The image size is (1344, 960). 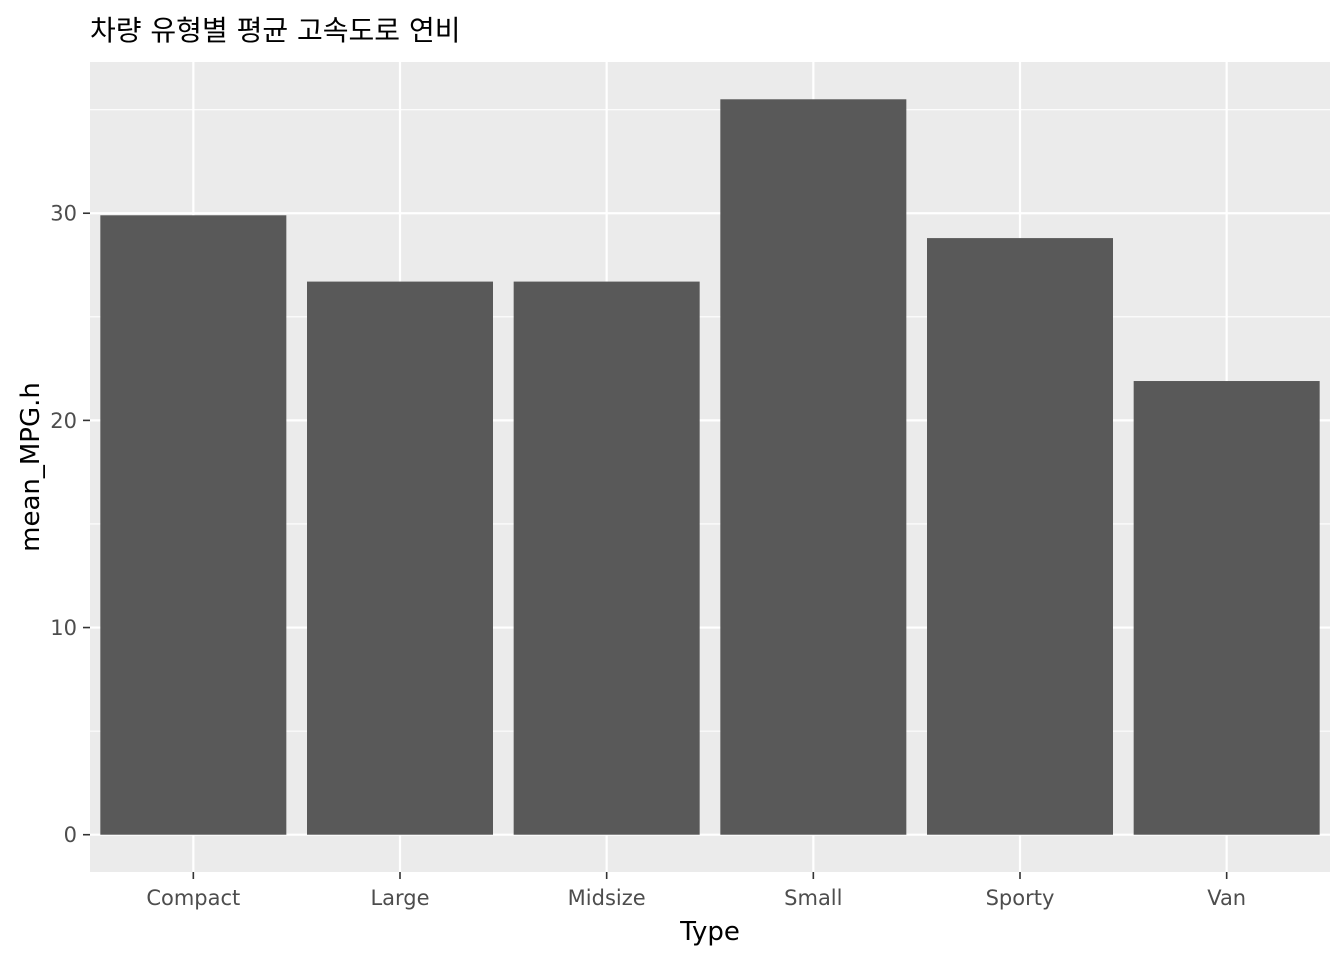 I want to click on bar-small, so click(x=813, y=467).